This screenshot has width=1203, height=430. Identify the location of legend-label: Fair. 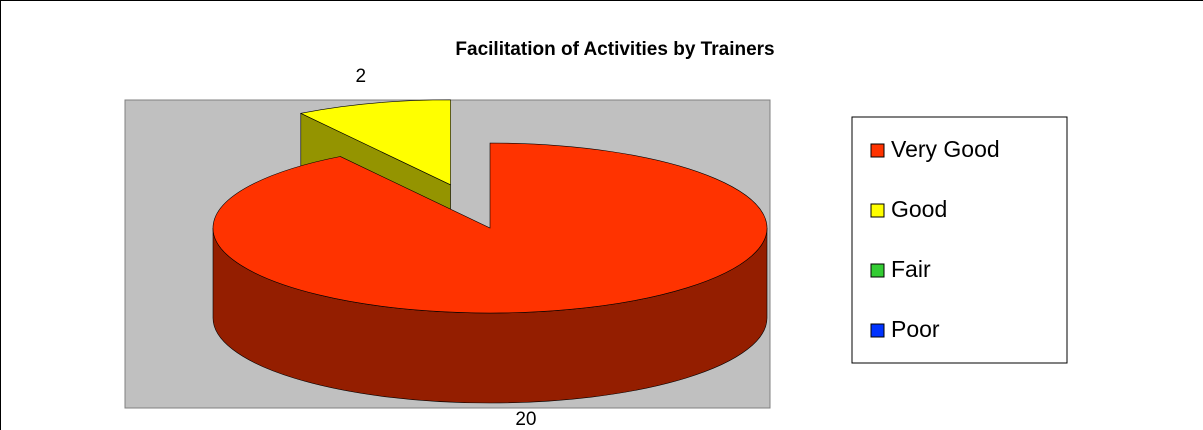
(911, 269).